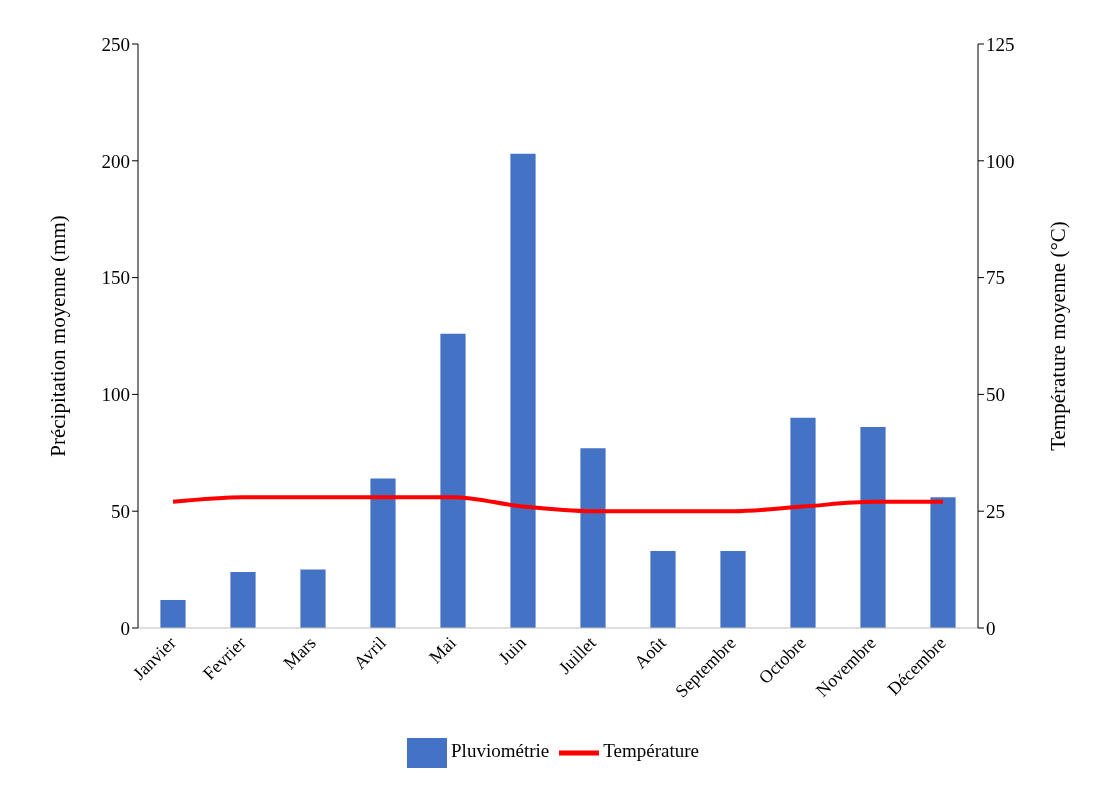 The width and height of the screenshot is (1094, 792). I want to click on x-tick-label: Juin, so click(512, 650).